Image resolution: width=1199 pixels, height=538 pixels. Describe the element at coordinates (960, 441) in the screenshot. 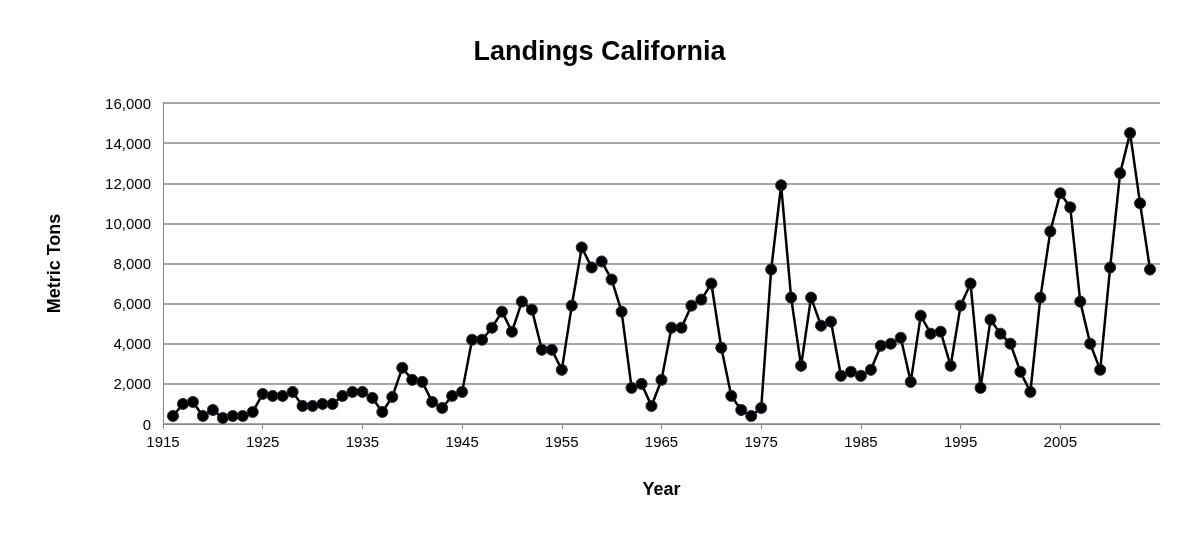

I see `x-tick-label: 1995` at that location.